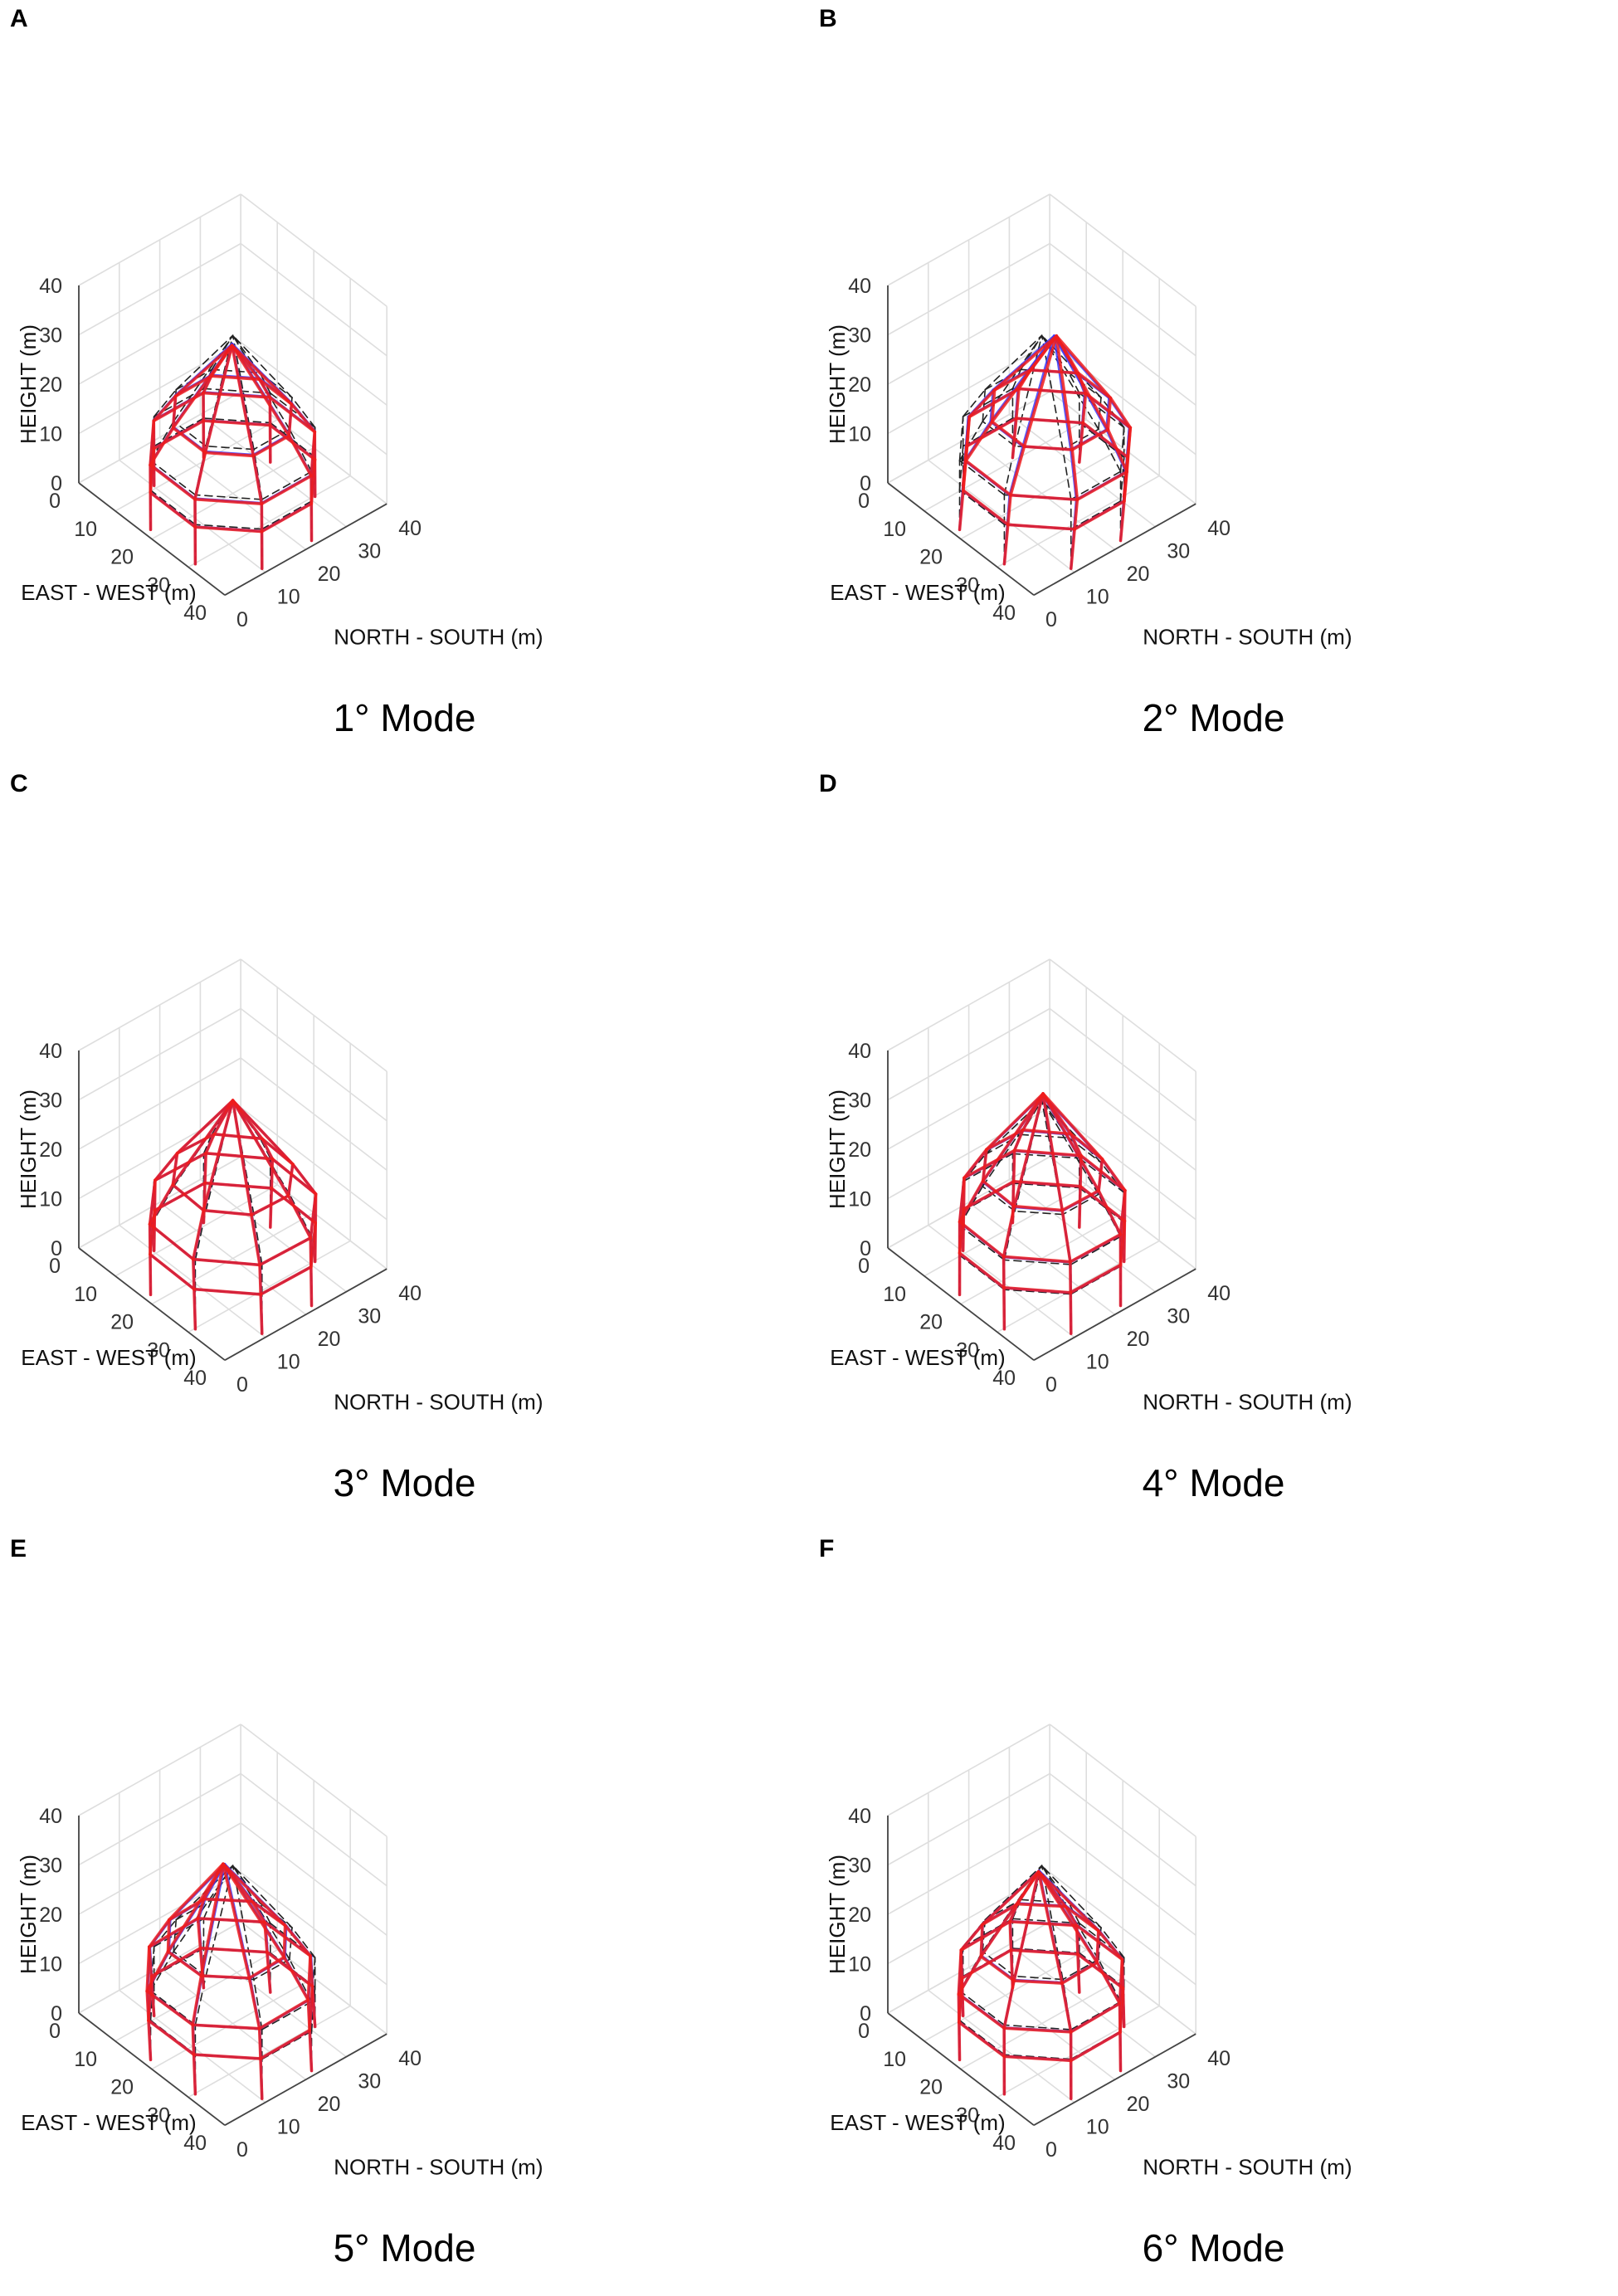  I want to click on ew-axis-line, so click(961, 2069).